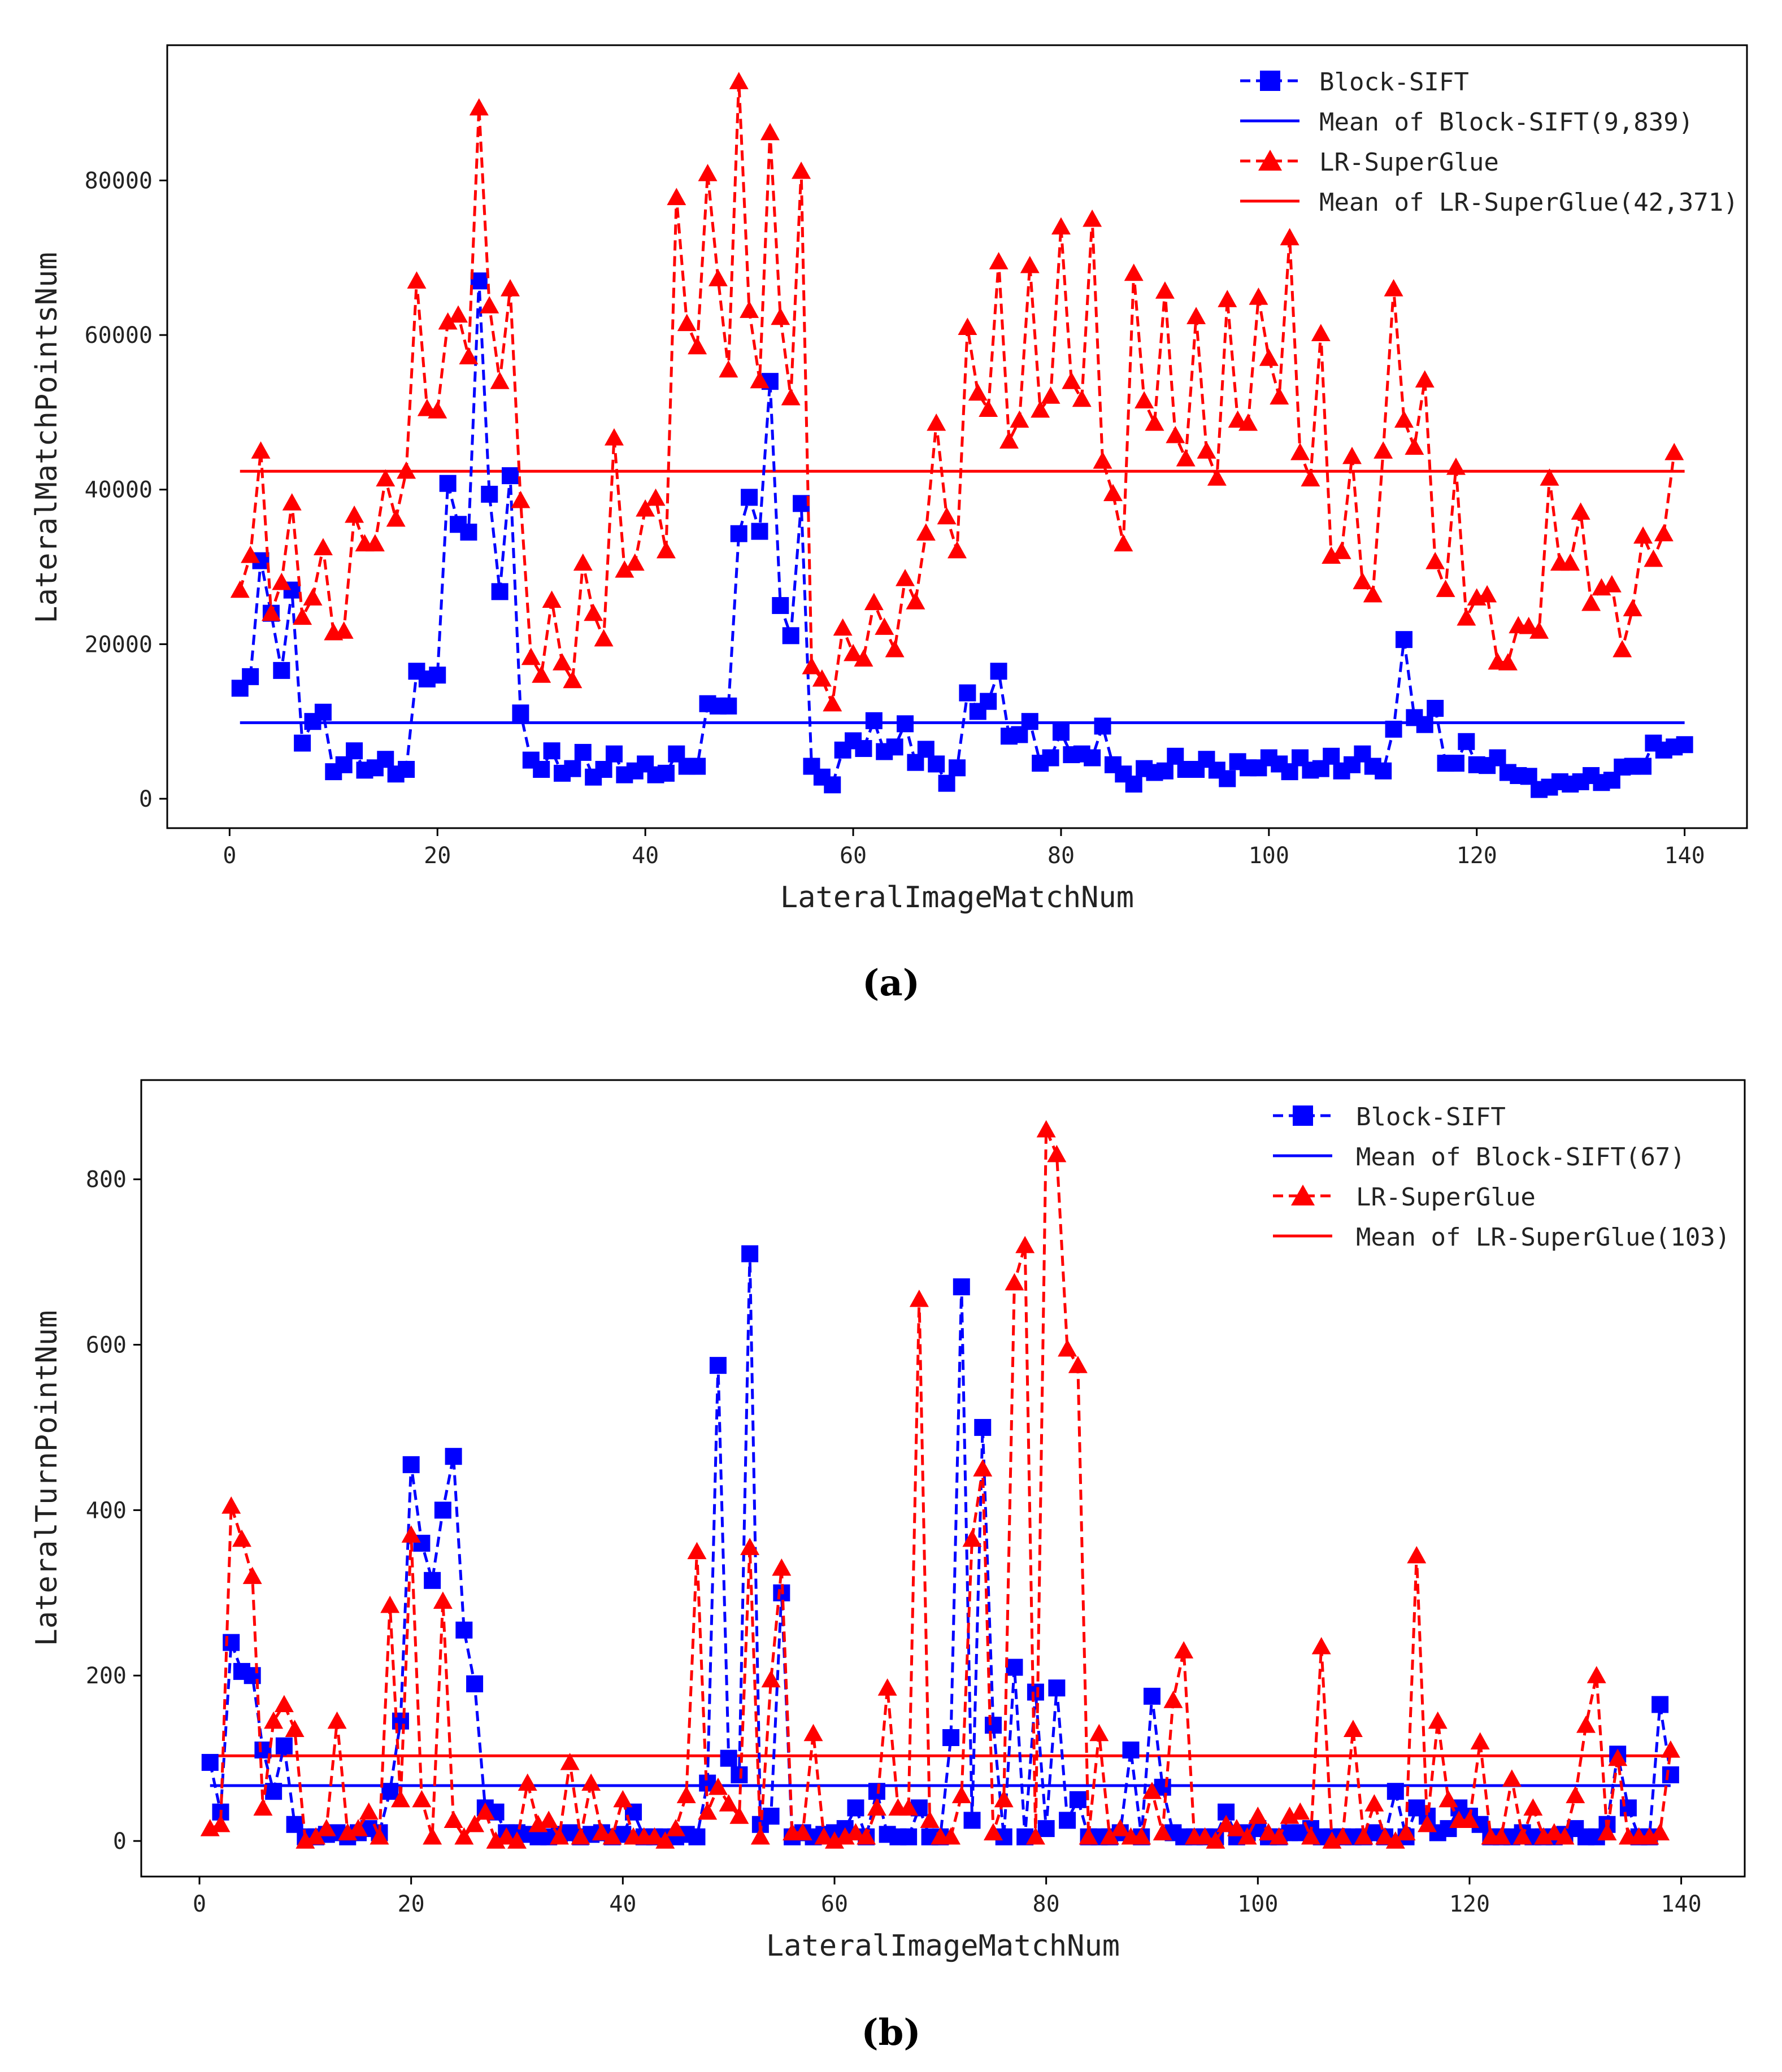  Describe the element at coordinates (1684, 856) in the screenshot. I see `x-tick-label: 140` at that location.